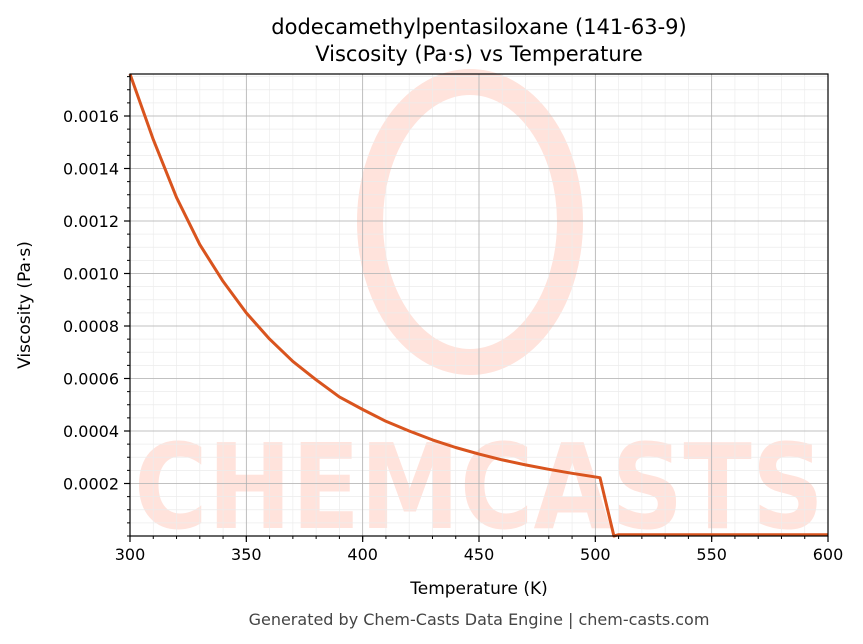 The width and height of the screenshot is (863, 644). What do you see at coordinates (91, 379) in the screenshot?
I see `y-tick-label: 0.0006` at bounding box center [91, 379].